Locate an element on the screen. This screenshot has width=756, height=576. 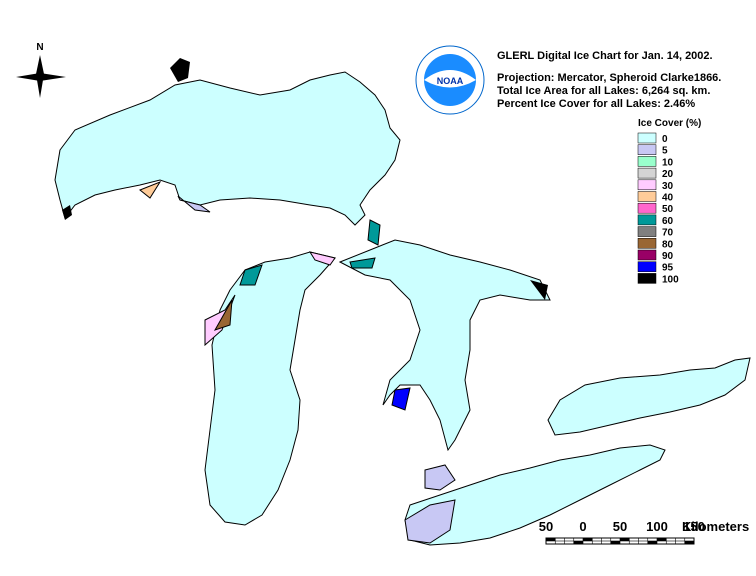
legend-title: Ice Cover (%) is located at coordinates (669, 123).